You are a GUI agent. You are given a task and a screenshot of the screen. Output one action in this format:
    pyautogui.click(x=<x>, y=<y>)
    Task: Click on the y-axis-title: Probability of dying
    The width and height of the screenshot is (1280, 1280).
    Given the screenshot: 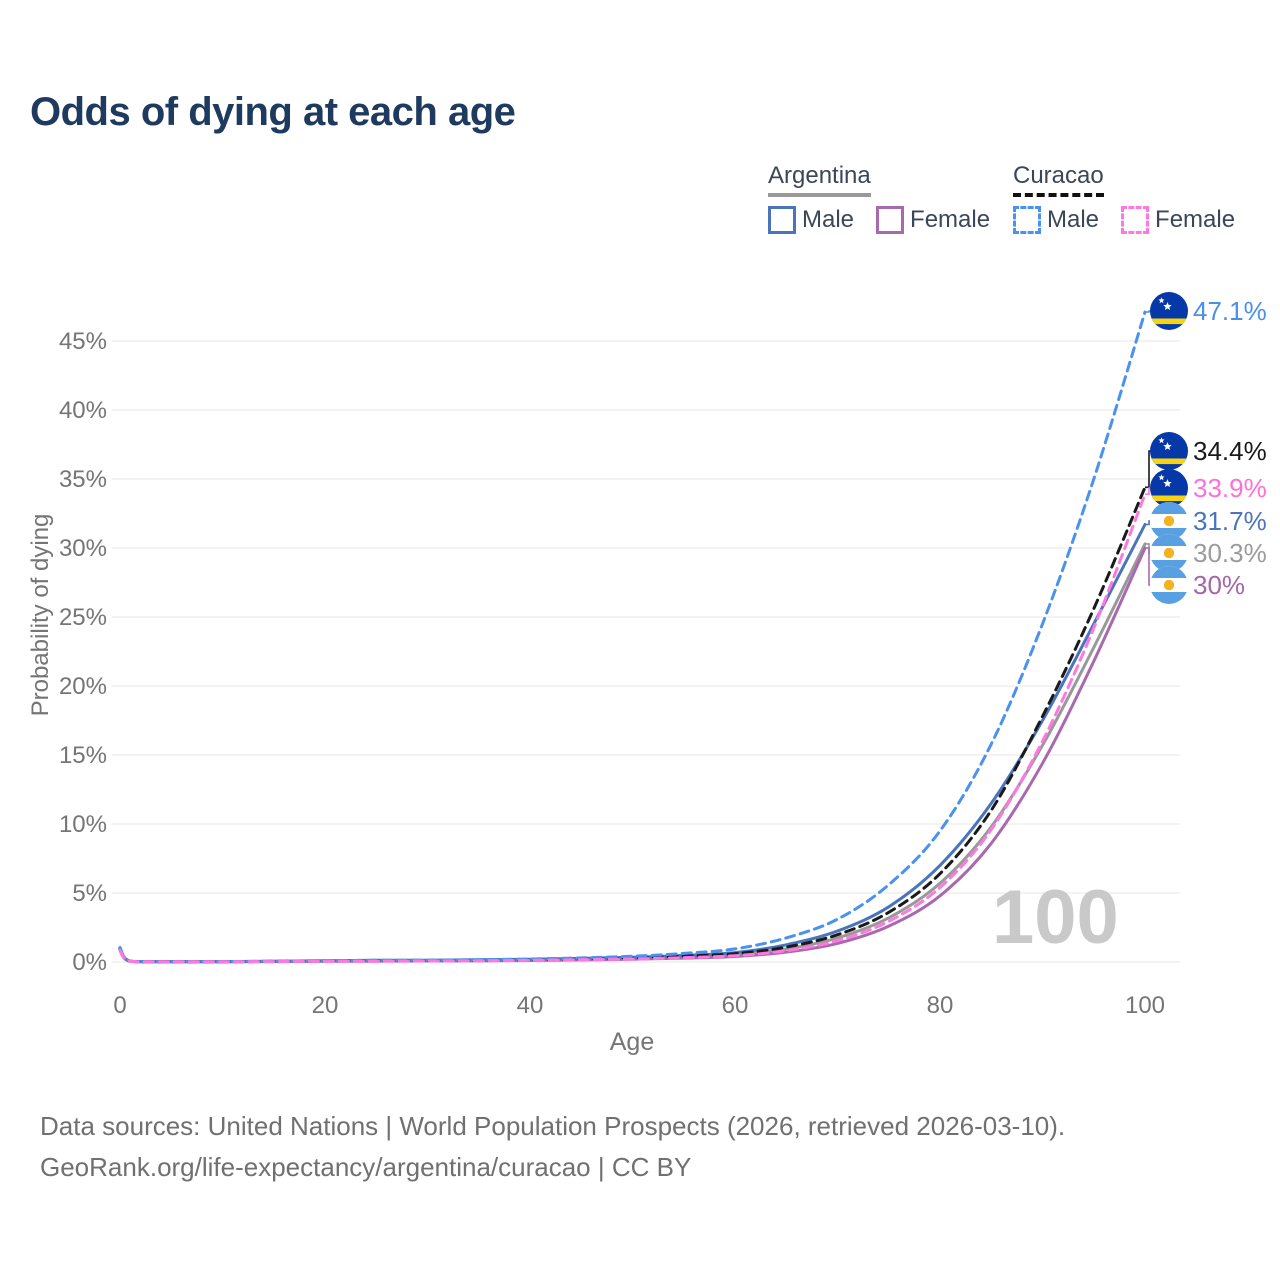 What is the action you would take?
    pyautogui.click(x=40, y=615)
    